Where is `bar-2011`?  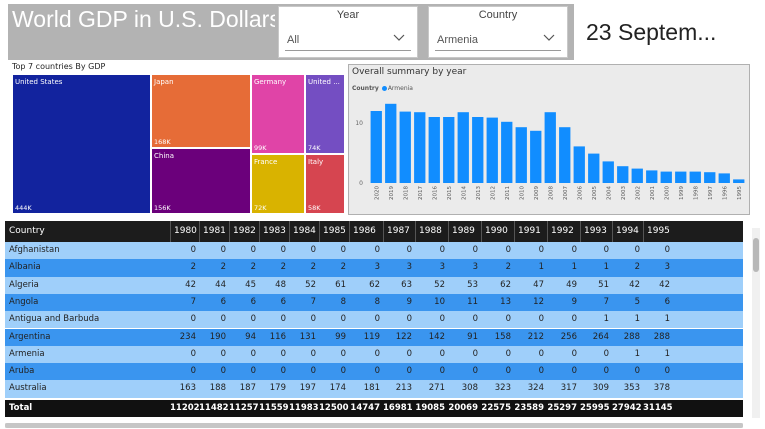 bar-2011 is located at coordinates (507, 152).